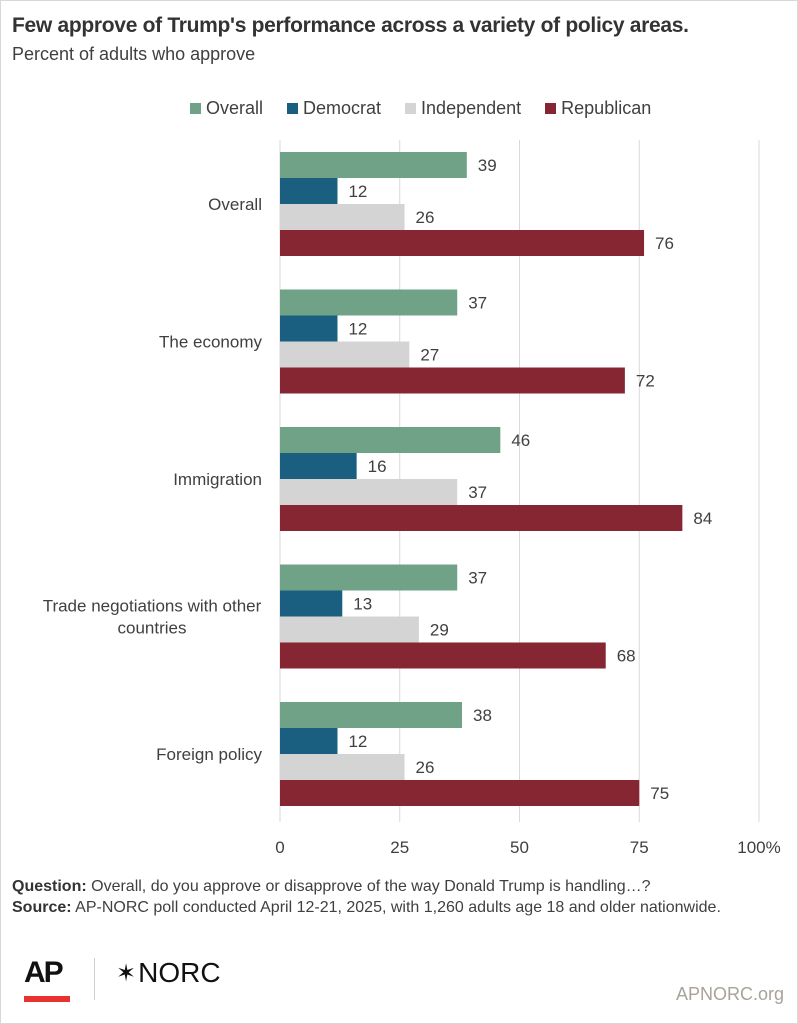 This screenshot has width=798, height=1024. What do you see at coordinates (702, 518) in the screenshot?
I see `data-label: 84` at bounding box center [702, 518].